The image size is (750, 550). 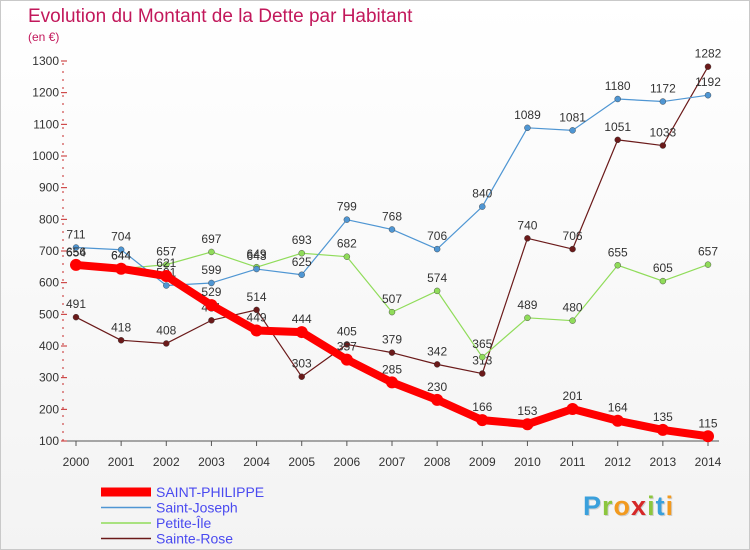 What do you see at coordinates (347, 462) in the screenshot?
I see `x-tick-label: 2006` at bounding box center [347, 462].